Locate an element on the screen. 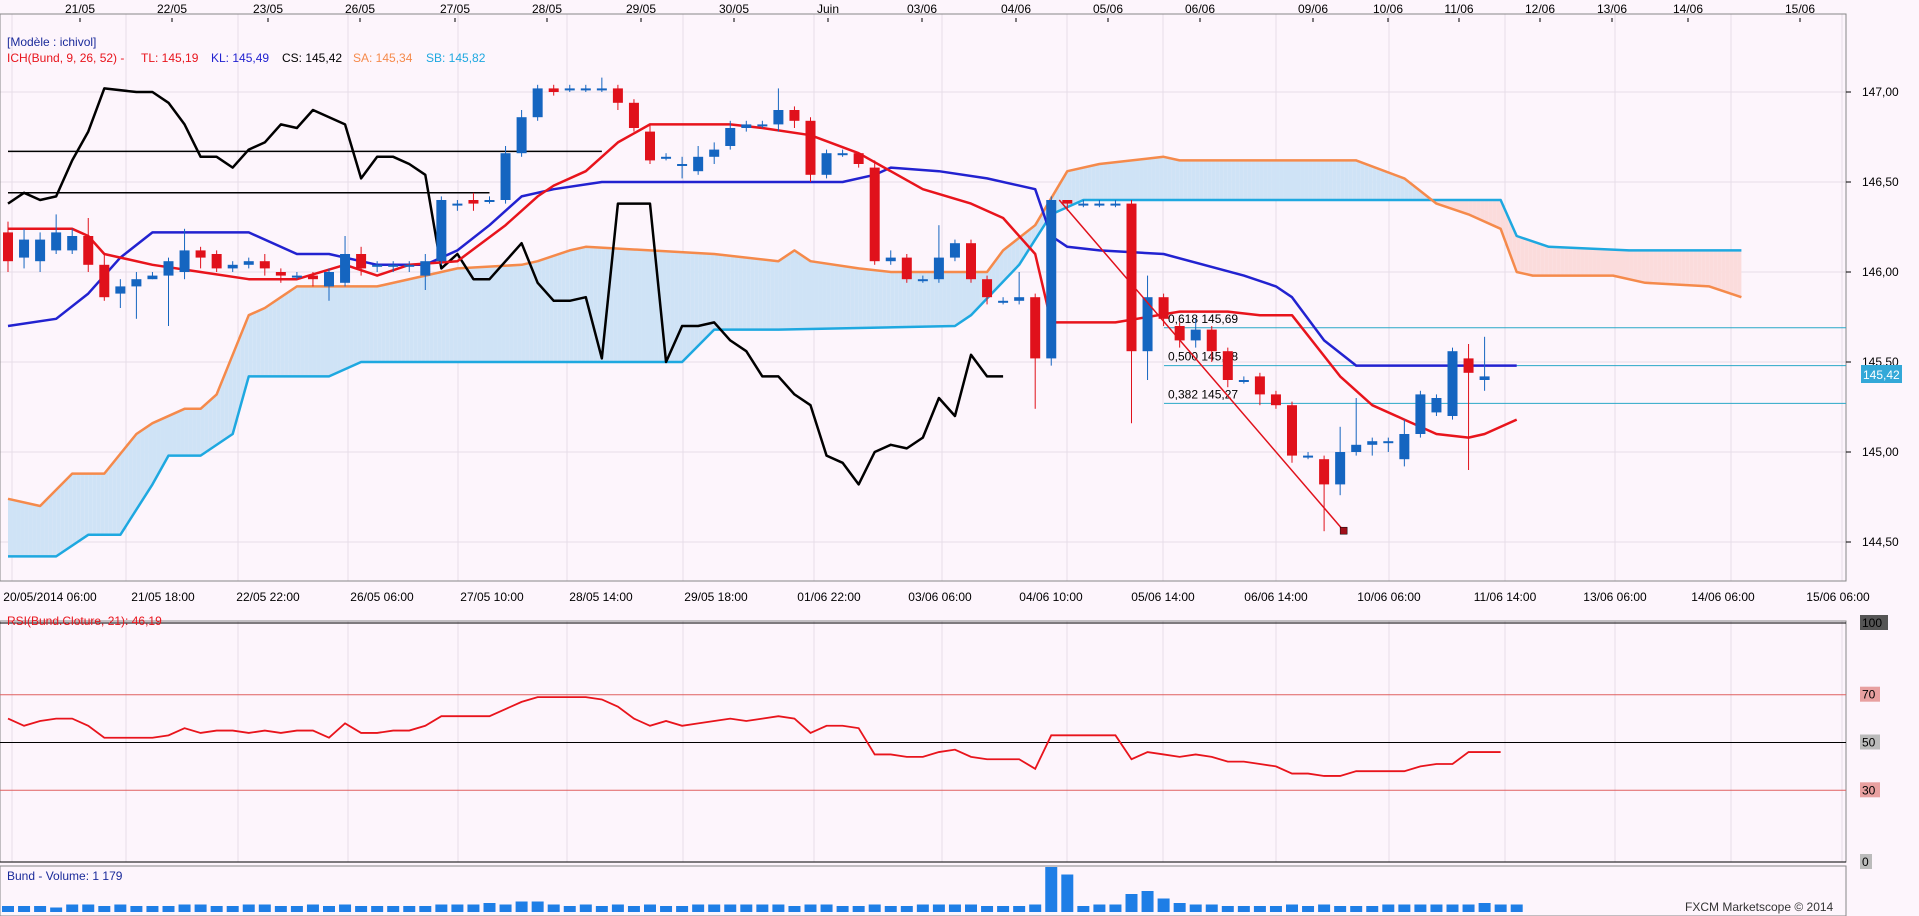  top-date-label: 22/05 is located at coordinates (172, 9).